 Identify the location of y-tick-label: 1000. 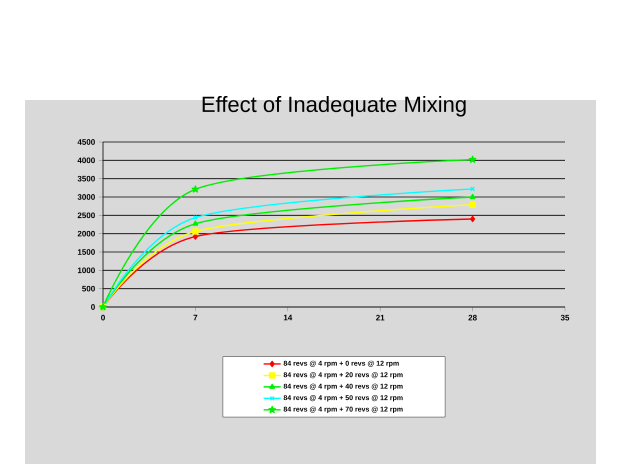
(86, 271).